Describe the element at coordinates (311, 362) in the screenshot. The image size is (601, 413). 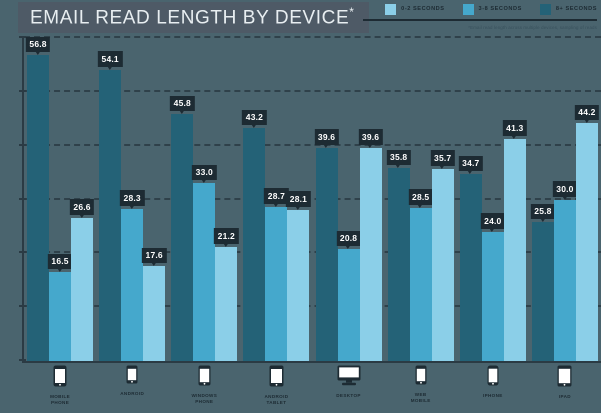
I see `x-axis-line` at that location.